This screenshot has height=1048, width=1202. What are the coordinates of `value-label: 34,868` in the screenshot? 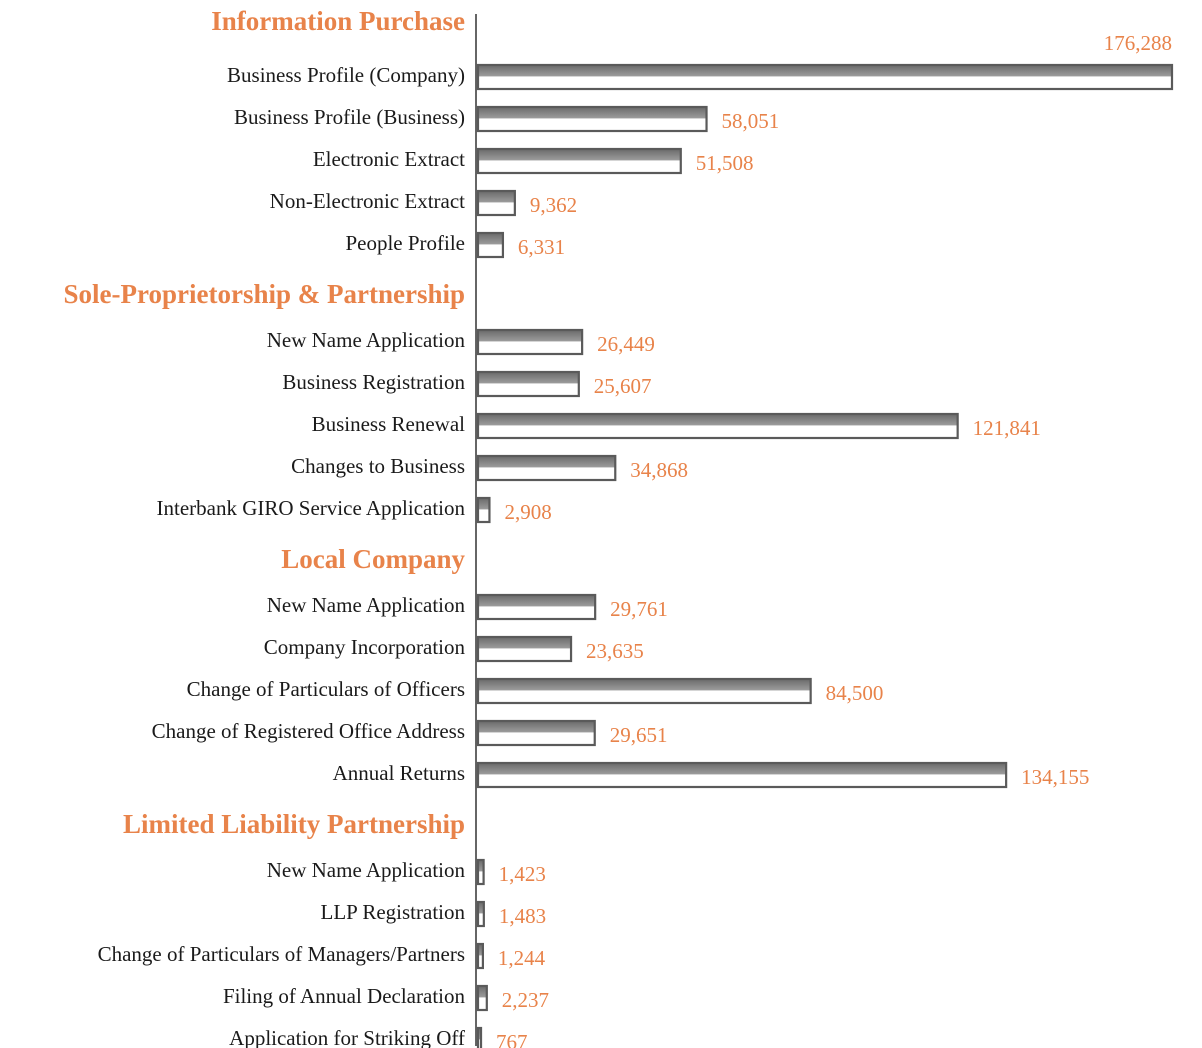 It's located at (659, 470).